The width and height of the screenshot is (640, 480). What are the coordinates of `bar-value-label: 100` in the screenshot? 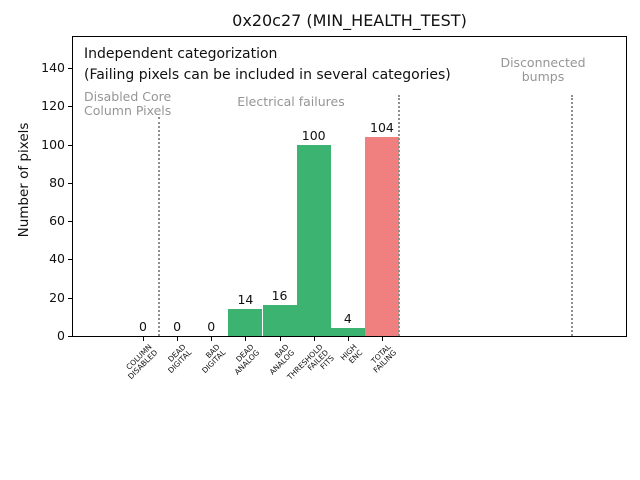 It's located at (313, 135).